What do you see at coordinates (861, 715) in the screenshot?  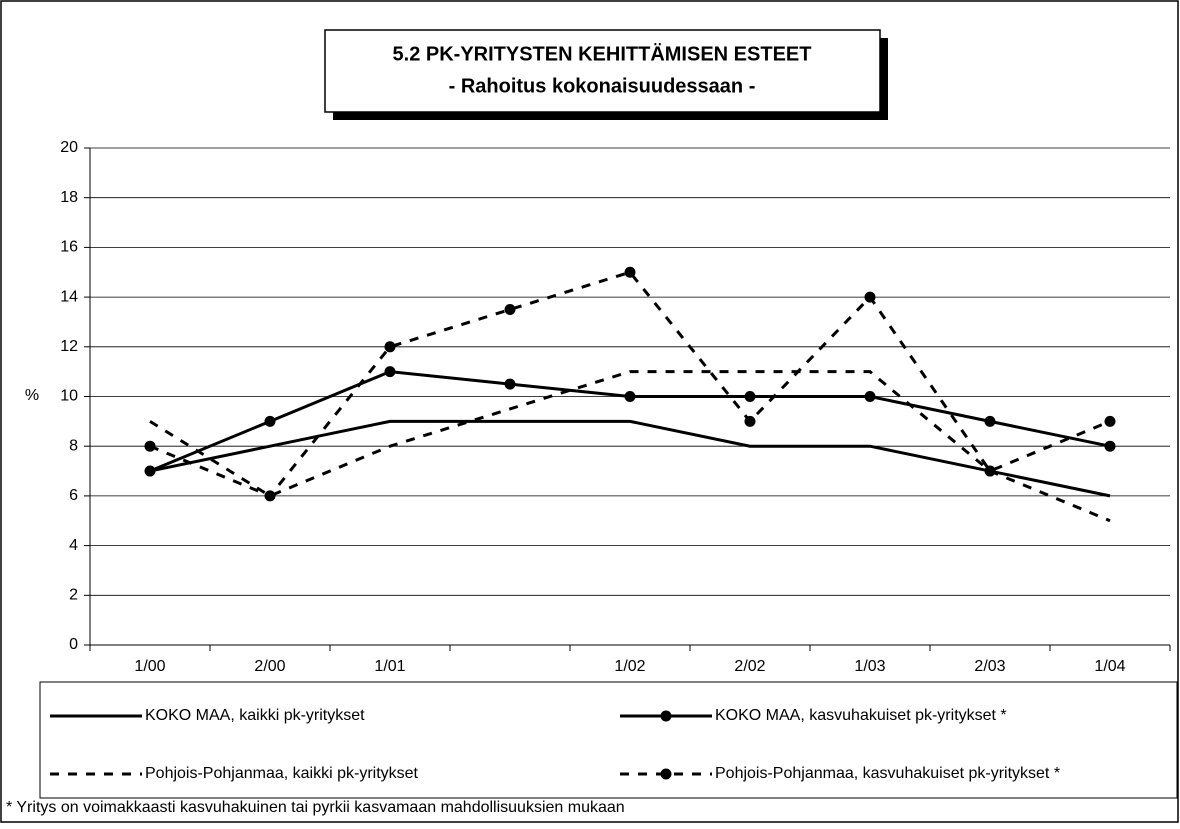 I see `legend-label: KOKO MAA, kasvuhakuiset pk-yritykset *` at bounding box center [861, 715].